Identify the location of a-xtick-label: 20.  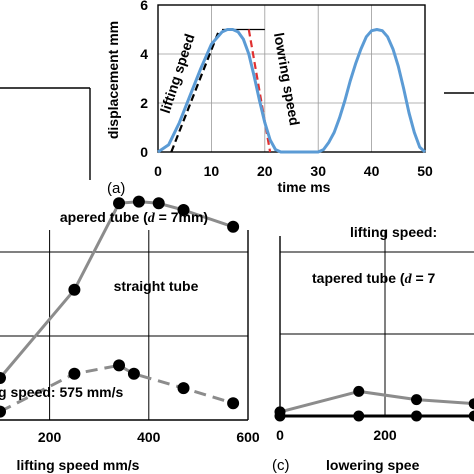
(265, 171).